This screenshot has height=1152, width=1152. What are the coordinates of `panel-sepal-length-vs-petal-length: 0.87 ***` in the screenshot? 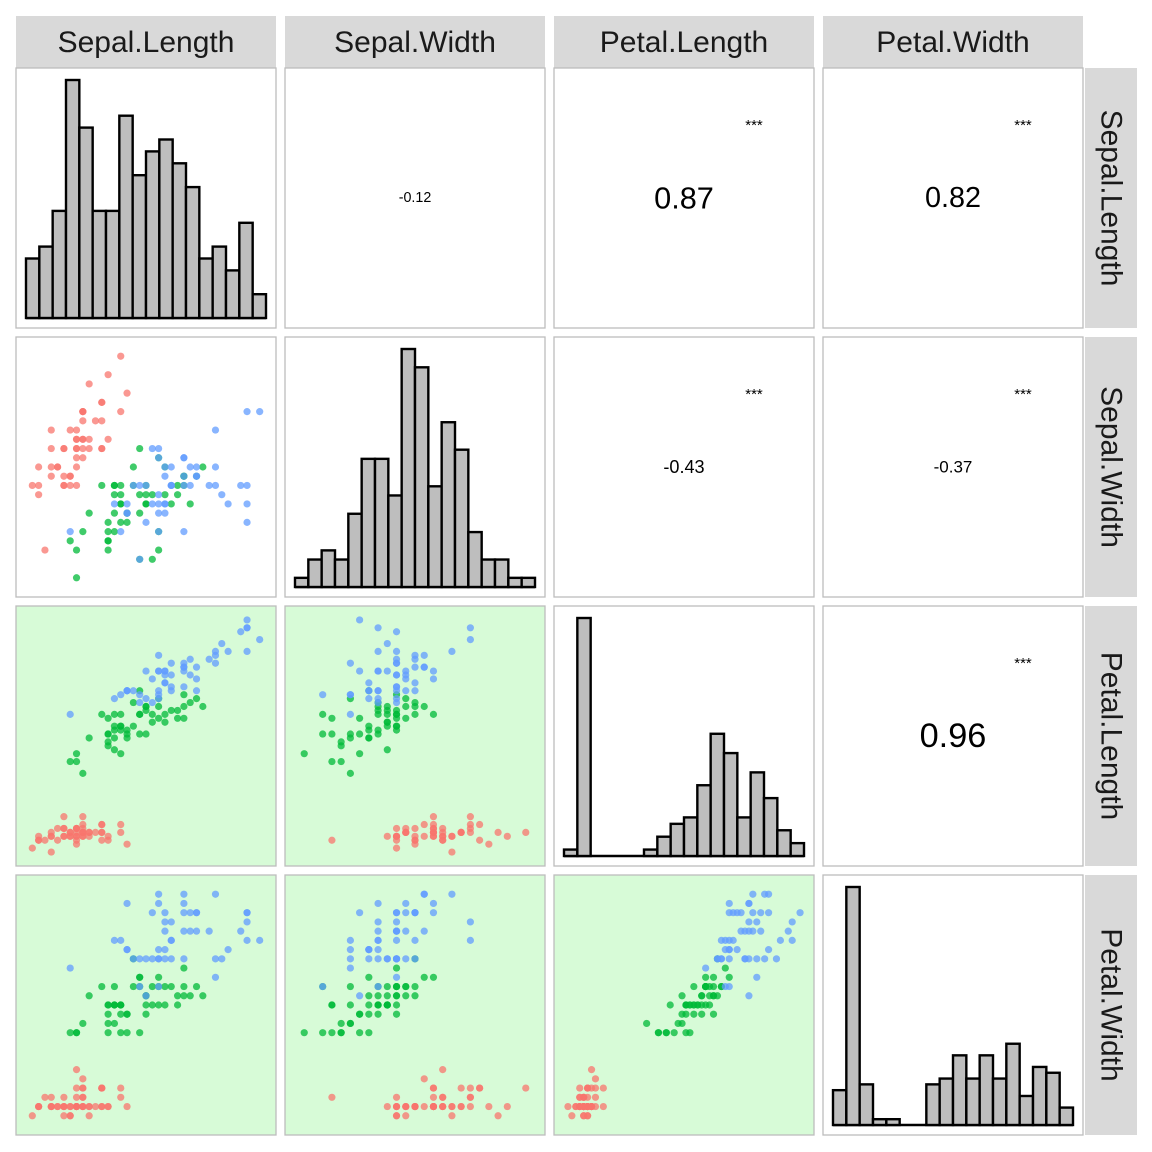 It's located at (684, 198).